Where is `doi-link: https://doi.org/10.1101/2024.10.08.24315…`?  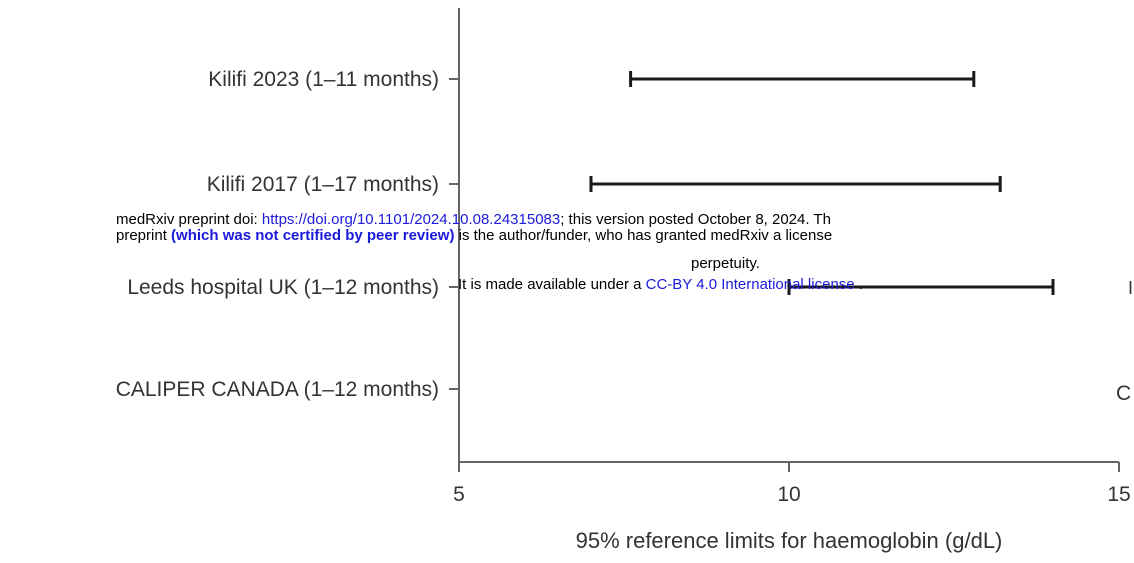
doi-link: https://doi.org/10.1101/2024.10.08.24315… is located at coordinates (411, 219).